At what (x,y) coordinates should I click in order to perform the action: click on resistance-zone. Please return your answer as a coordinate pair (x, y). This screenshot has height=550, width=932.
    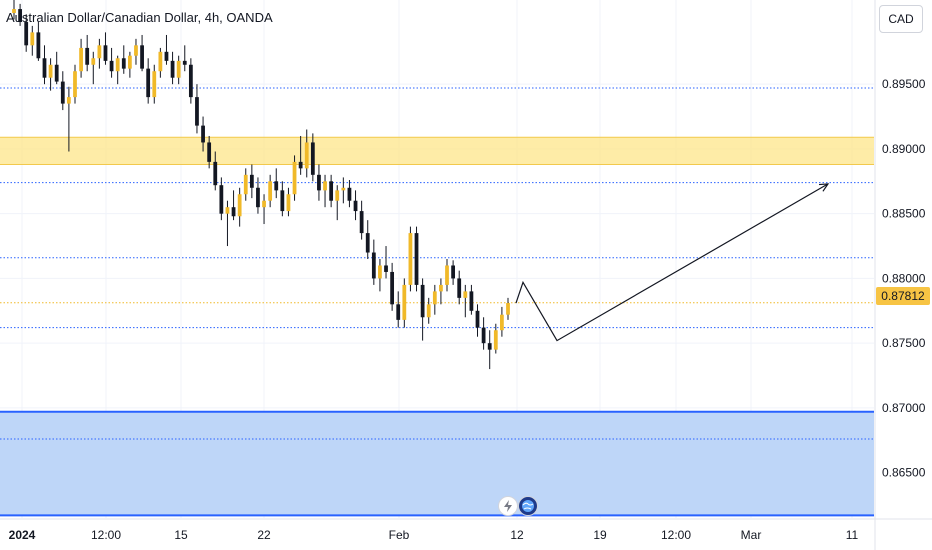
    Looking at the image, I should click on (437, 151).